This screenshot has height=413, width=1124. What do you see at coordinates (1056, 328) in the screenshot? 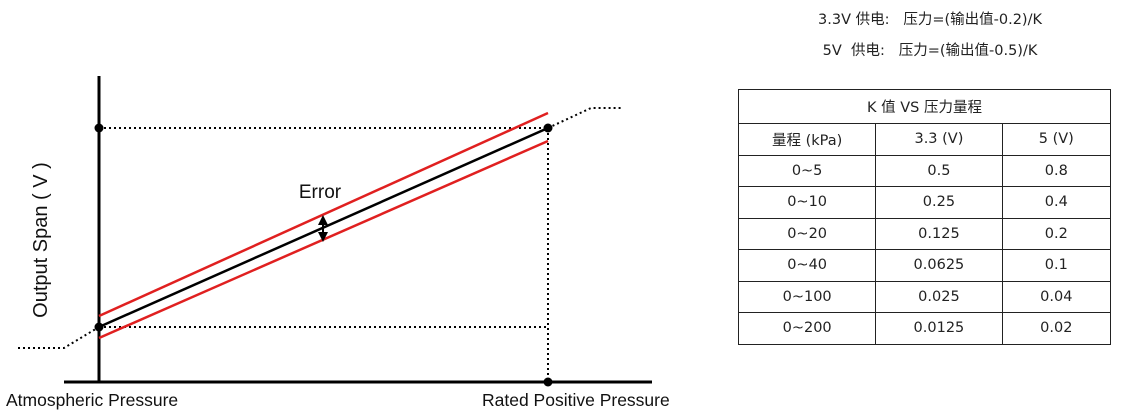
I see `k-5v-cell: 0.02` at bounding box center [1056, 328].